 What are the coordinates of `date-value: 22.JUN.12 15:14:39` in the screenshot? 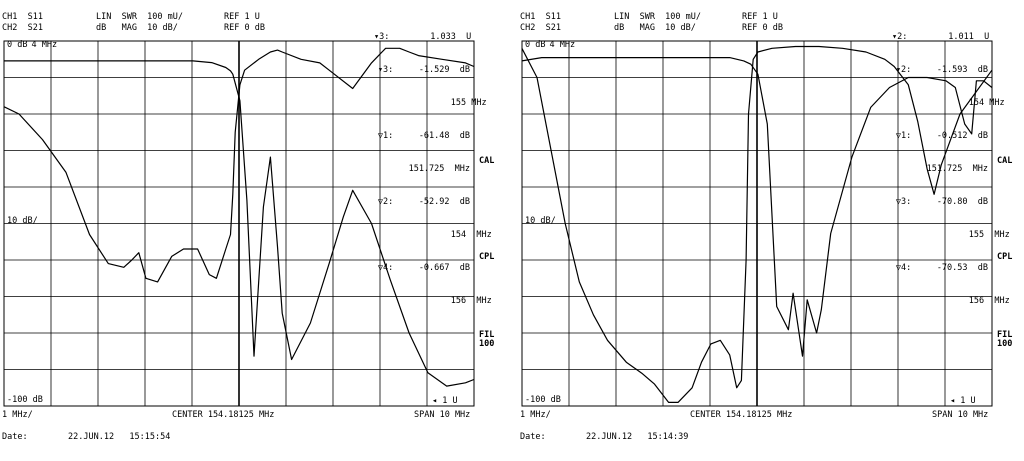 It's located at (637, 437).